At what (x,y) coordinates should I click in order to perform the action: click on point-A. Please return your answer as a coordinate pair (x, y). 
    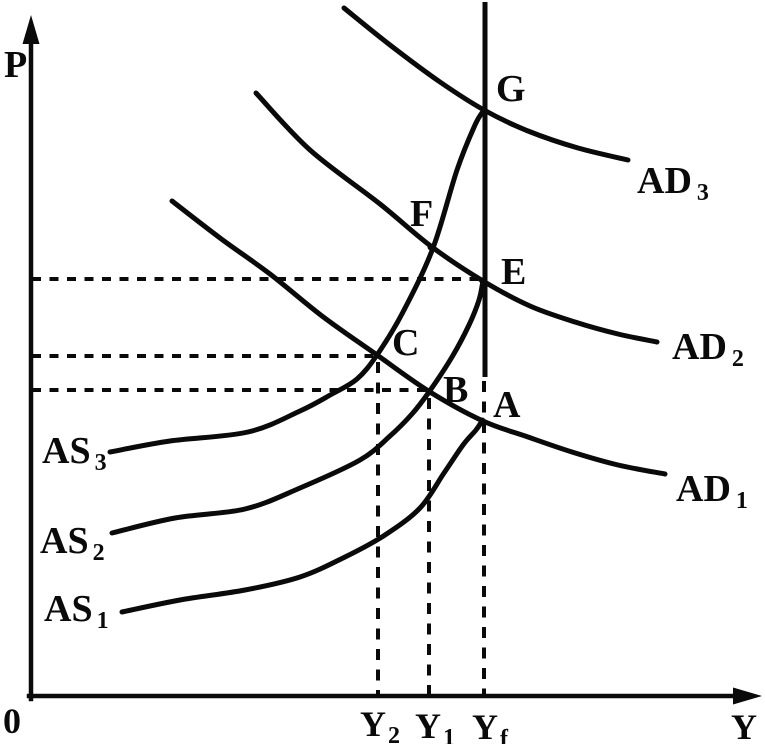
    Looking at the image, I should click on (482, 421).